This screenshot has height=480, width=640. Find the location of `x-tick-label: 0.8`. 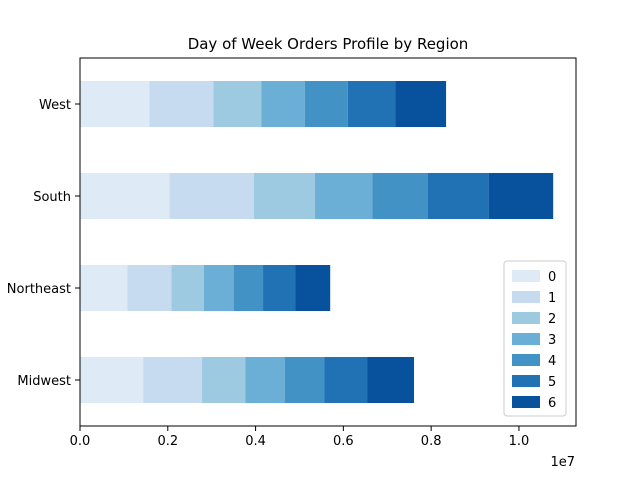

x-tick-label: 0.8 is located at coordinates (431, 441).